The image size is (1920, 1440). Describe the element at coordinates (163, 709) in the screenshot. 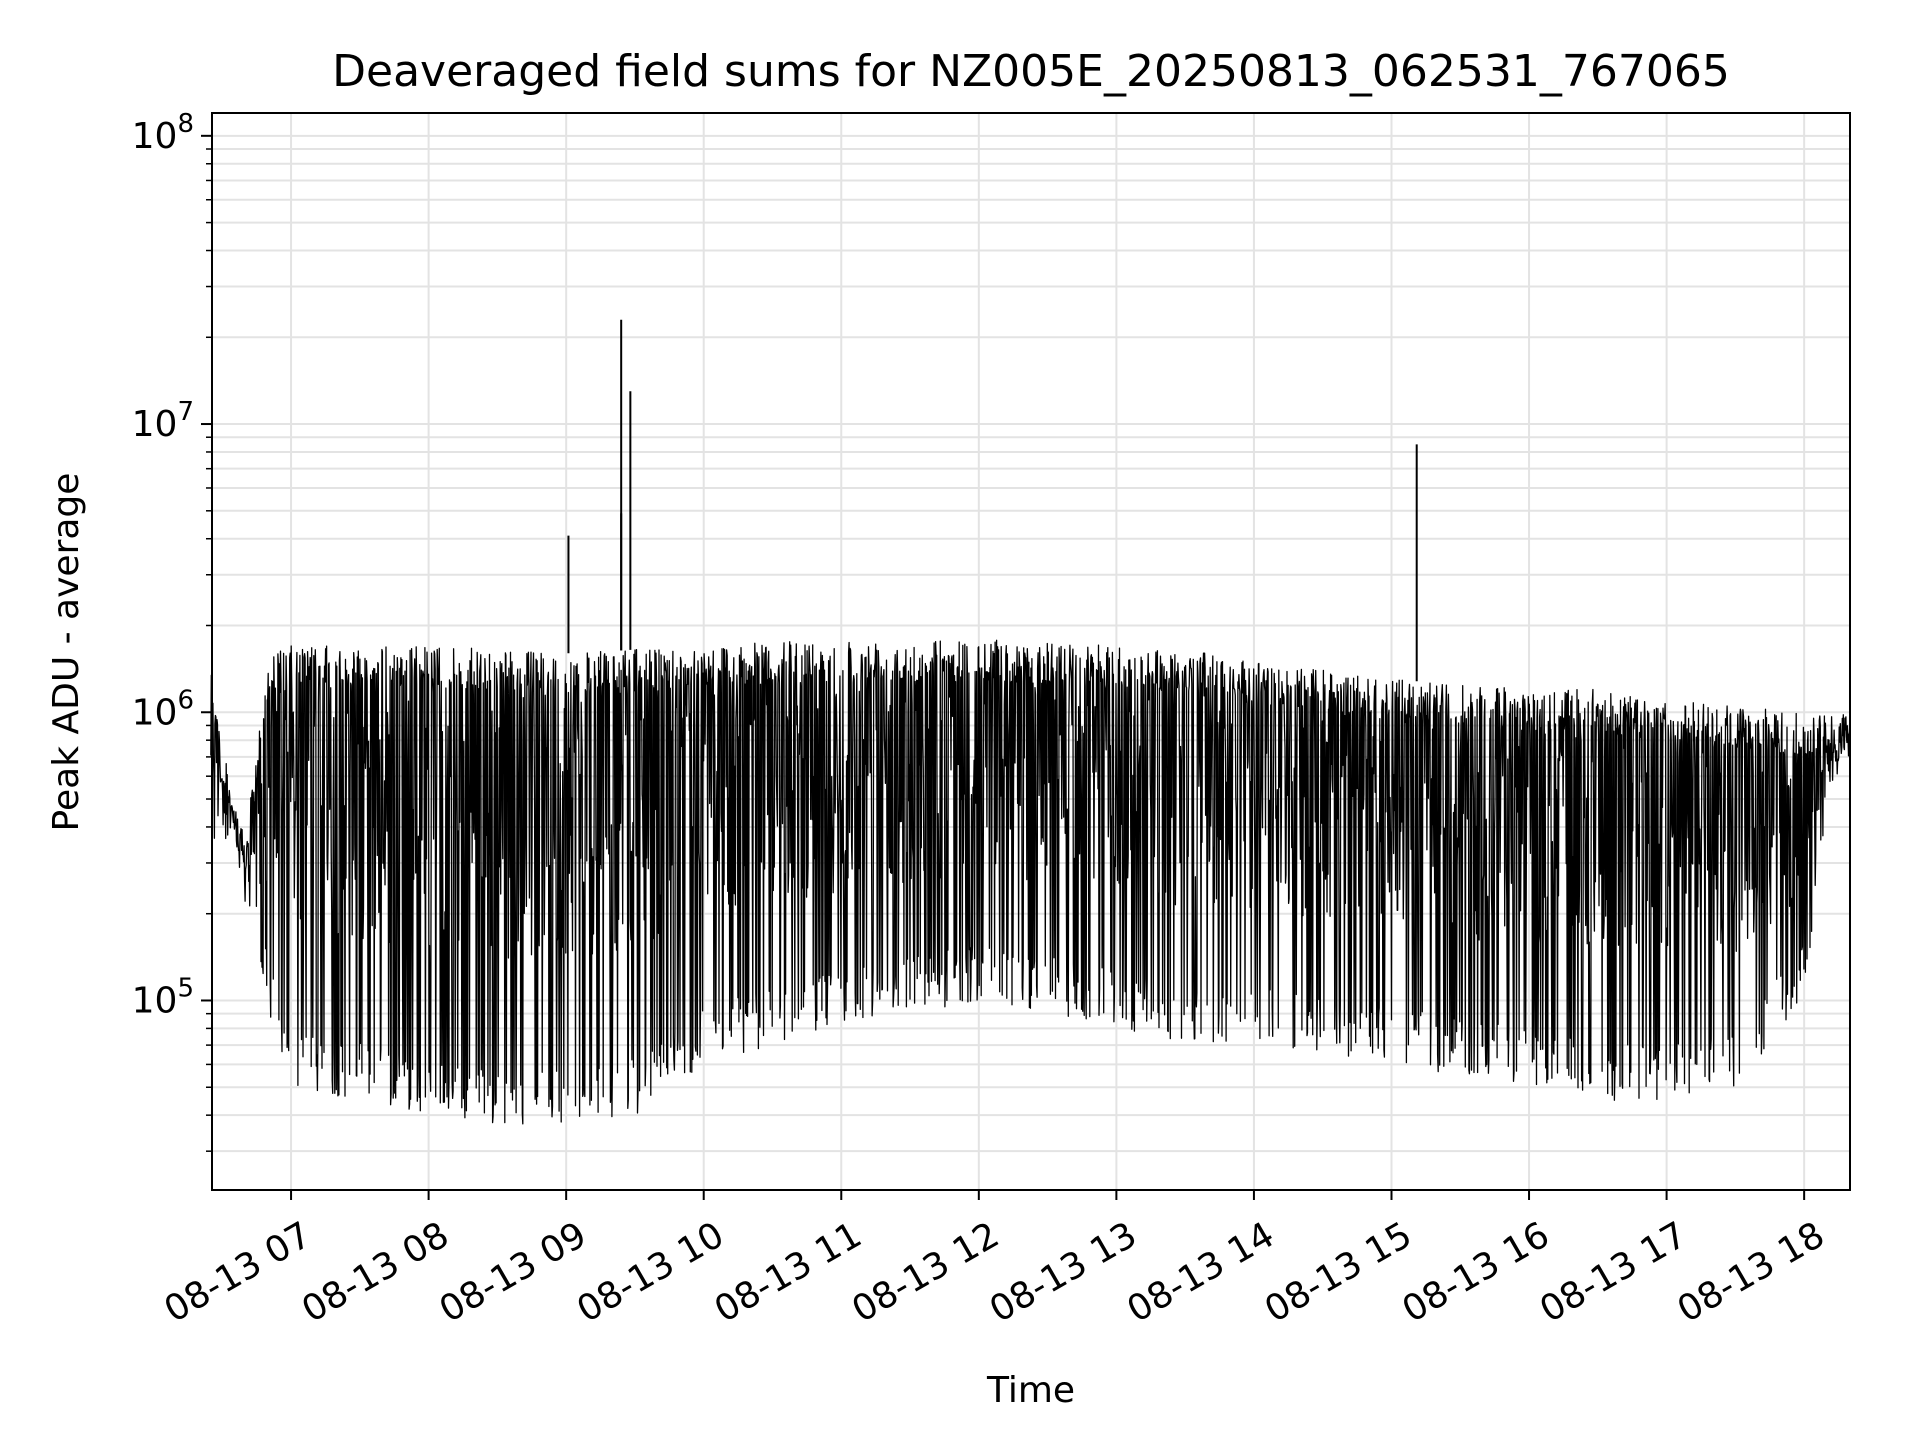

I see `y-tick-label: 10⁶` at that location.